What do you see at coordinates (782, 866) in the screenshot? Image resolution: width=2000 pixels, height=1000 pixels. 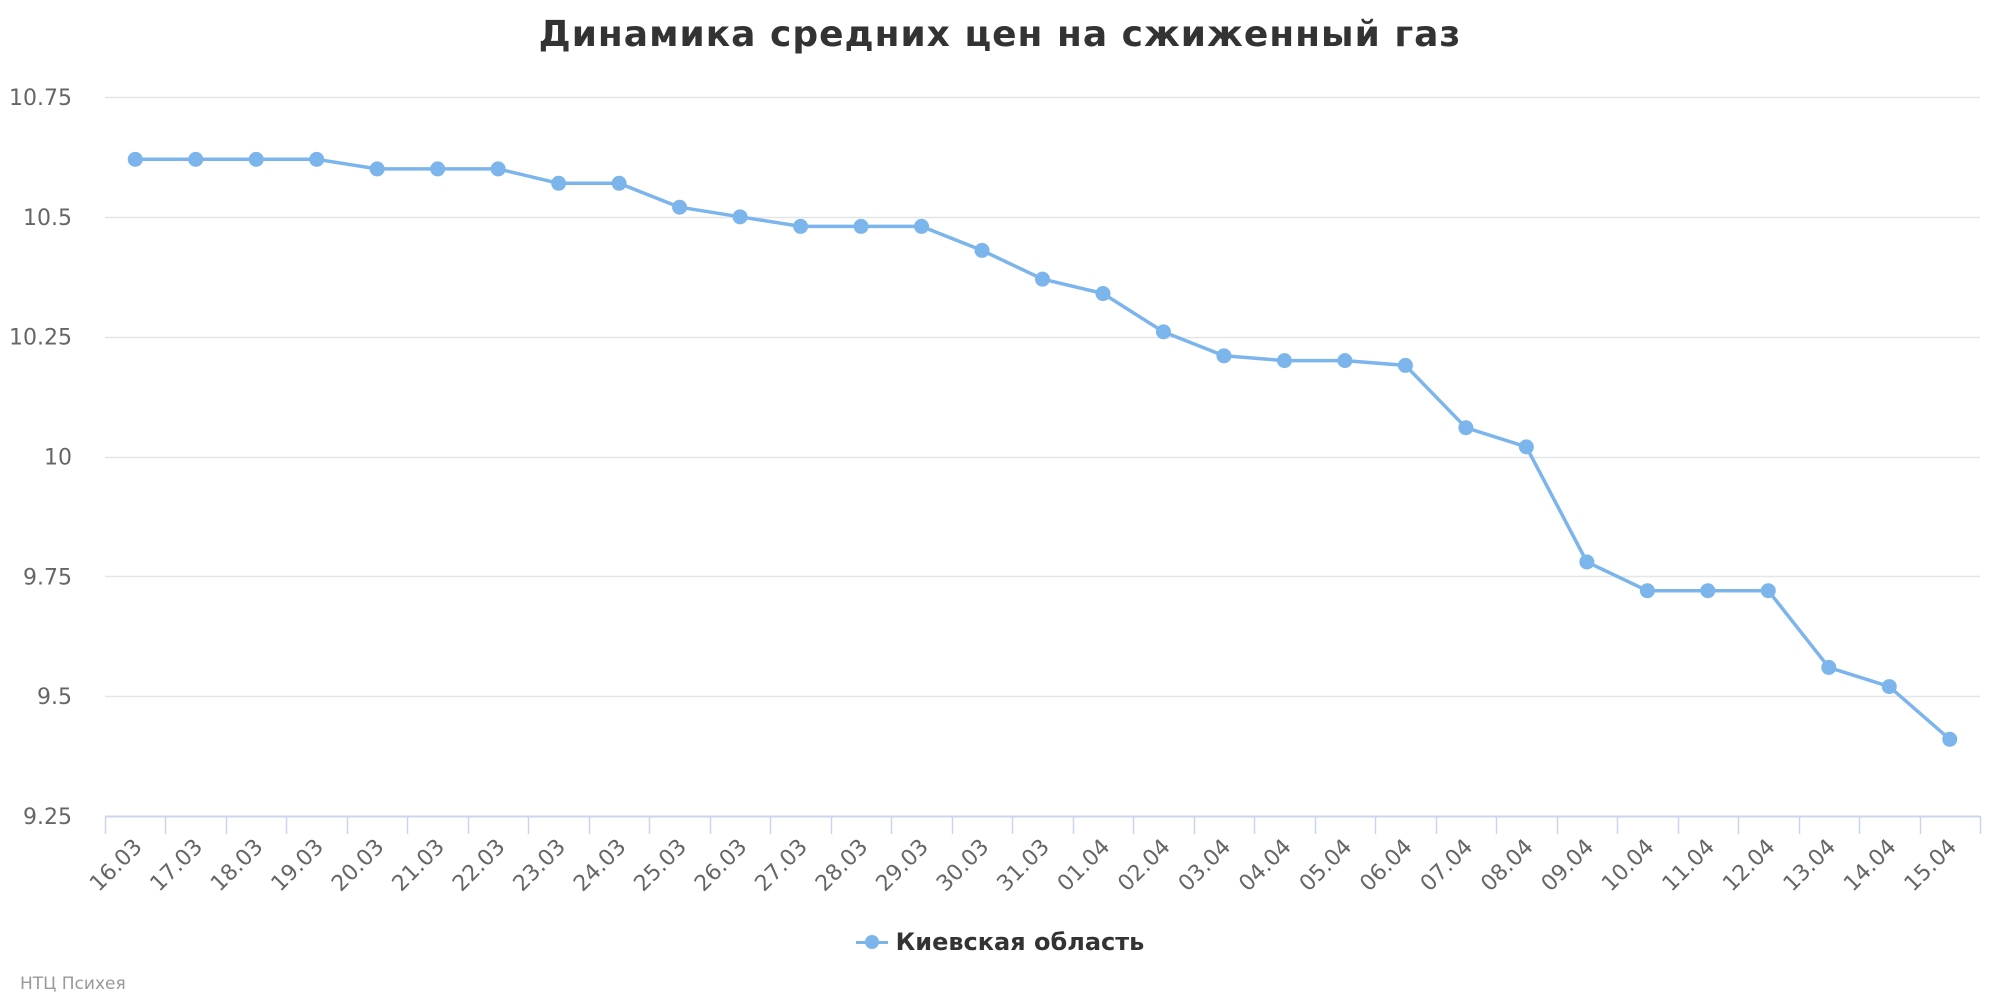 I see `x-tick-label: 27.03` at bounding box center [782, 866].